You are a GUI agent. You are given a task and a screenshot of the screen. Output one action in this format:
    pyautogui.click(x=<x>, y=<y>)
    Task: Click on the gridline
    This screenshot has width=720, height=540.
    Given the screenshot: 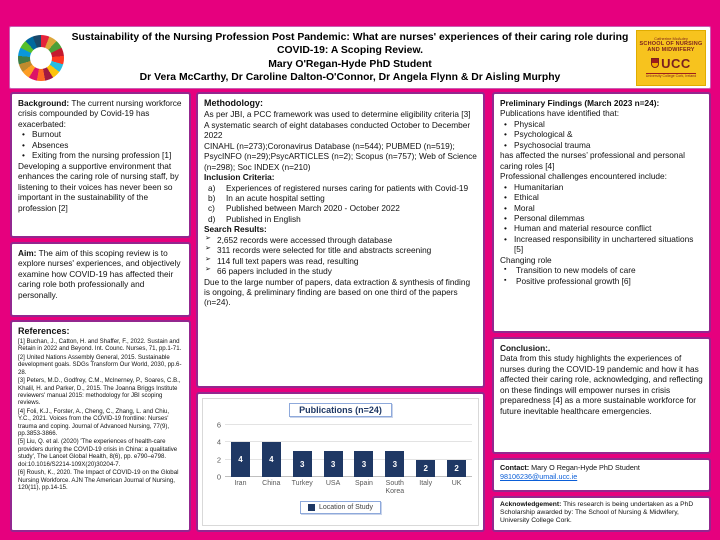 What is the action you would take?
    pyautogui.click(x=348, y=424)
    